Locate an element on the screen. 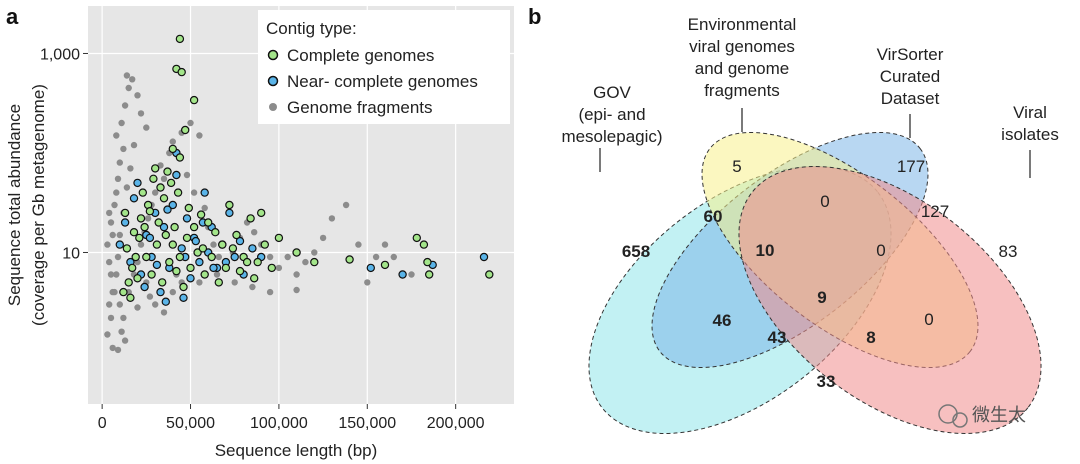 Image resolution: width=1080 pixels, height=464 pixels. x-tick-label: 100,000 is located at coordinates (279, 423).